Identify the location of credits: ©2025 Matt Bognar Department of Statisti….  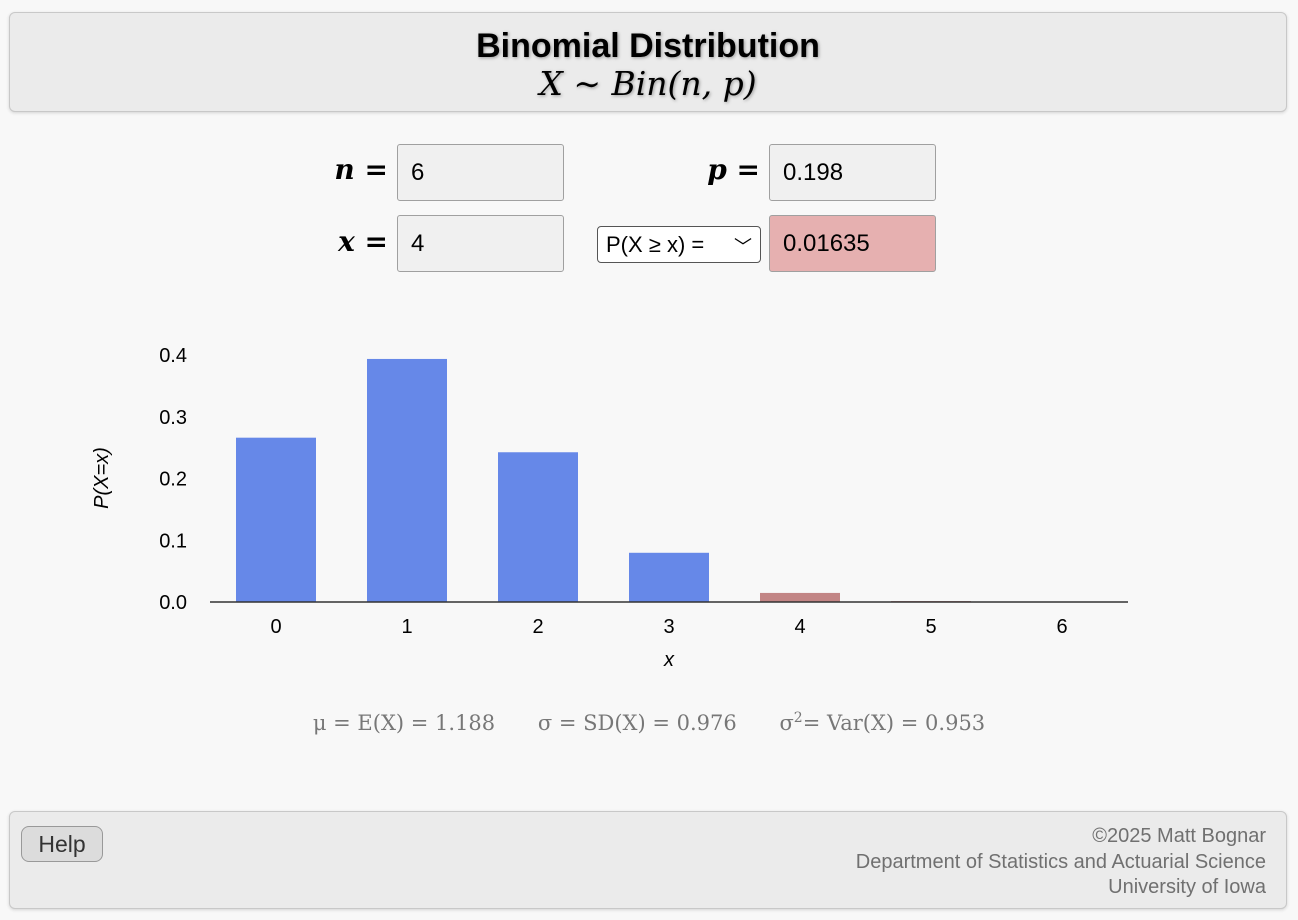
(1061, 862).